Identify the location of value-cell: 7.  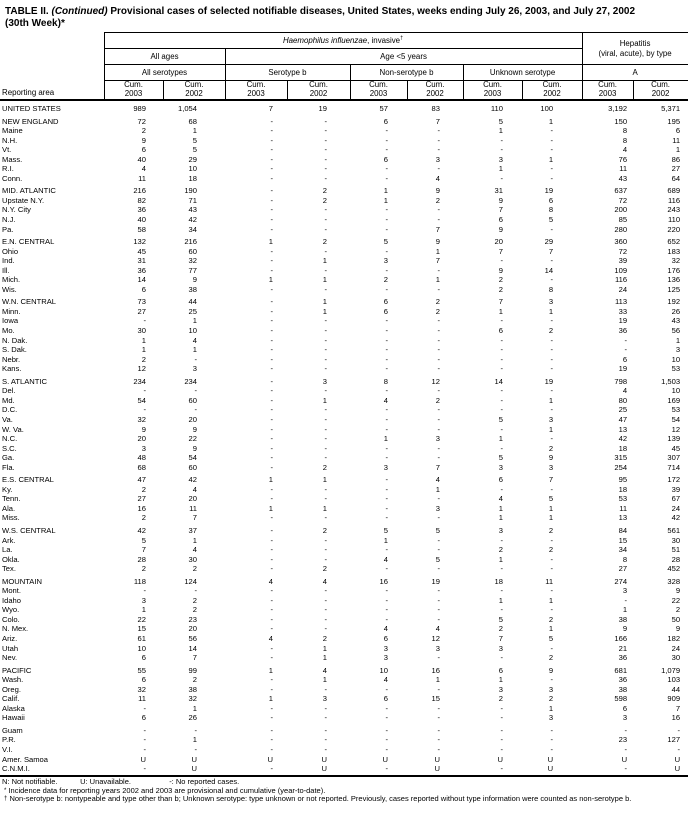
(500, 251).